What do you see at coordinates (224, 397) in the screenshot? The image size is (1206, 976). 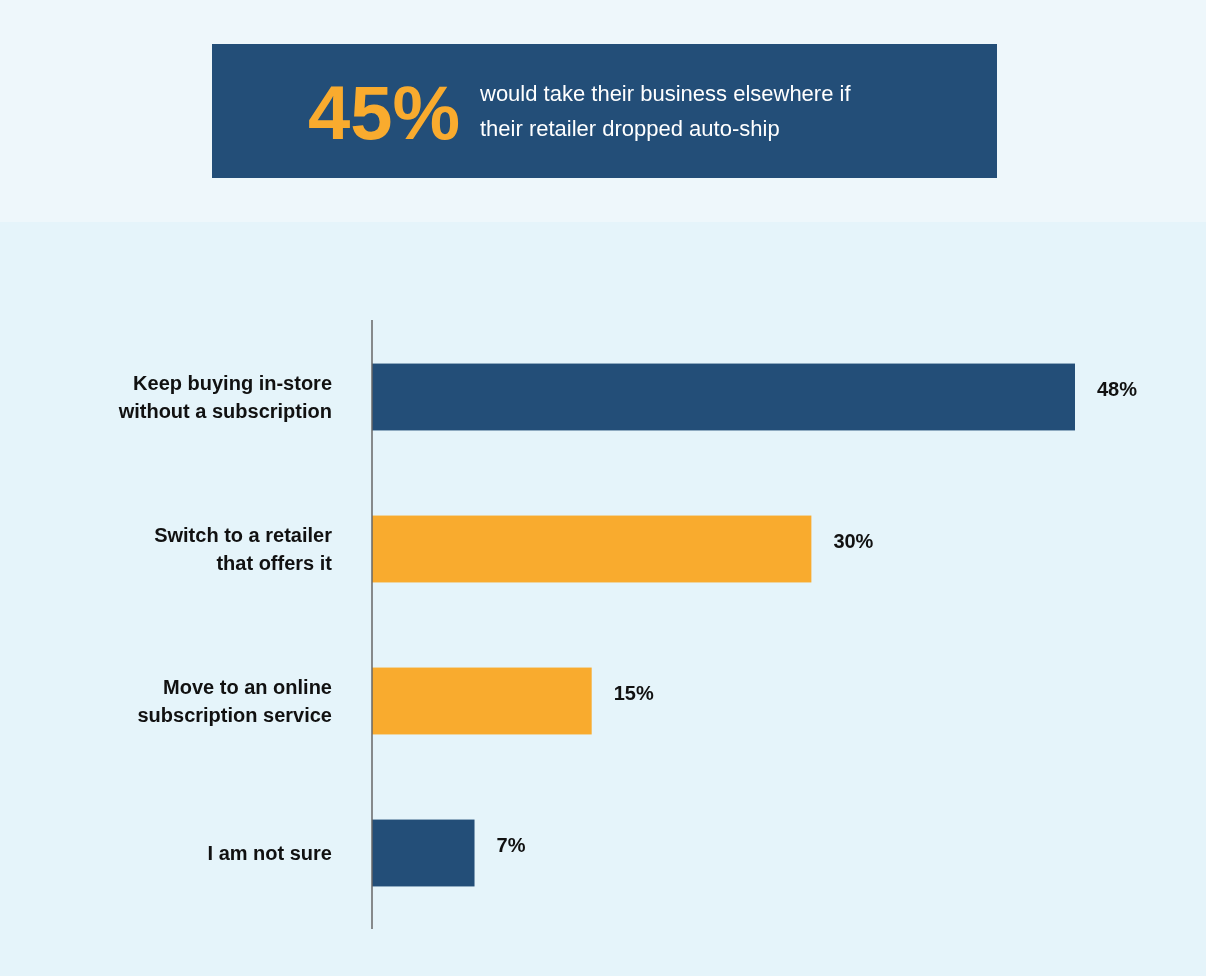 I see `y-tick-label: Keep buying in-store without a subscription` at bounding box center [224, 397].